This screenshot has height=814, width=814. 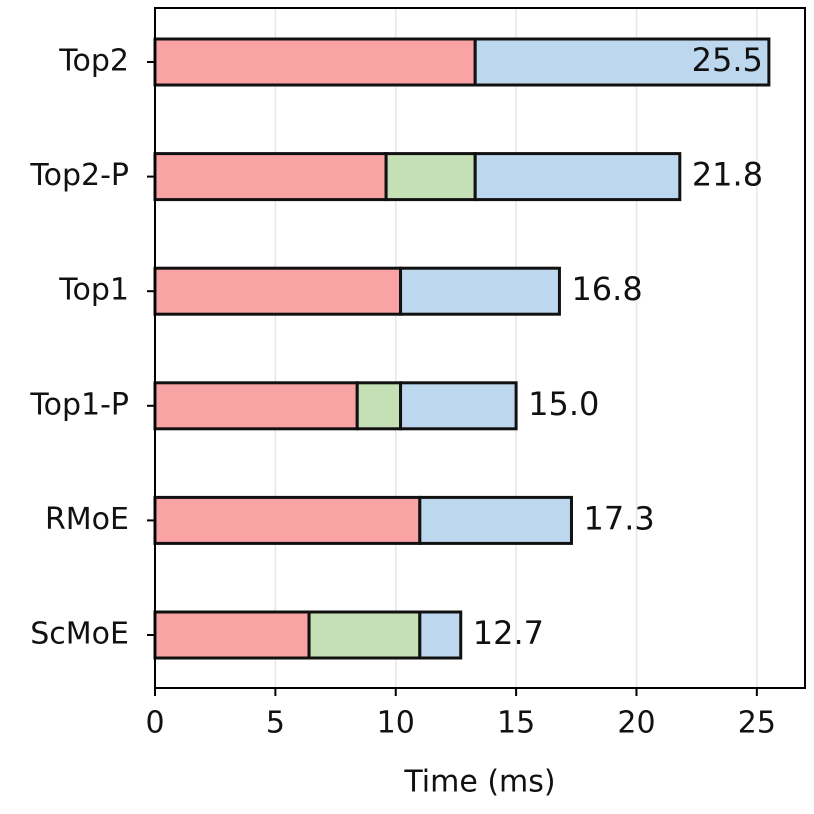 What do you see at coordinates (757, 723) in the screenshot?
I see `x-tick-label: 25` at bounding box center [757, 723].